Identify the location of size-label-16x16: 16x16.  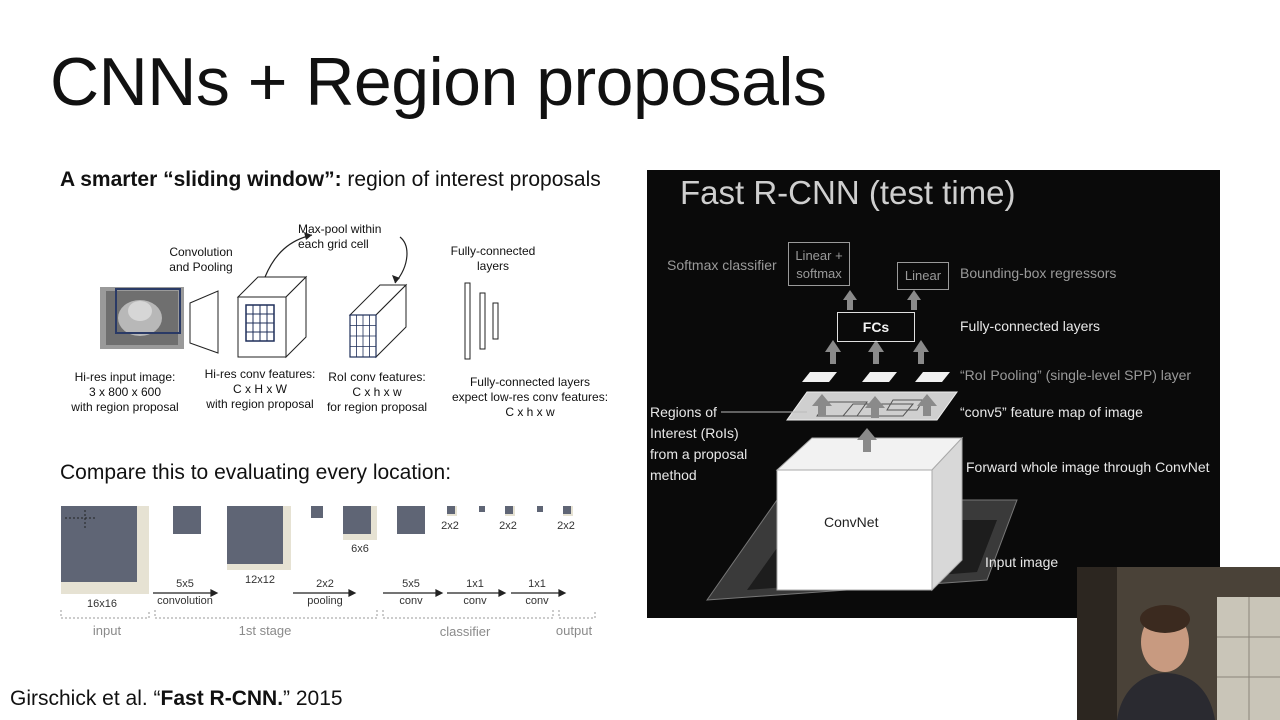
(102, 604).